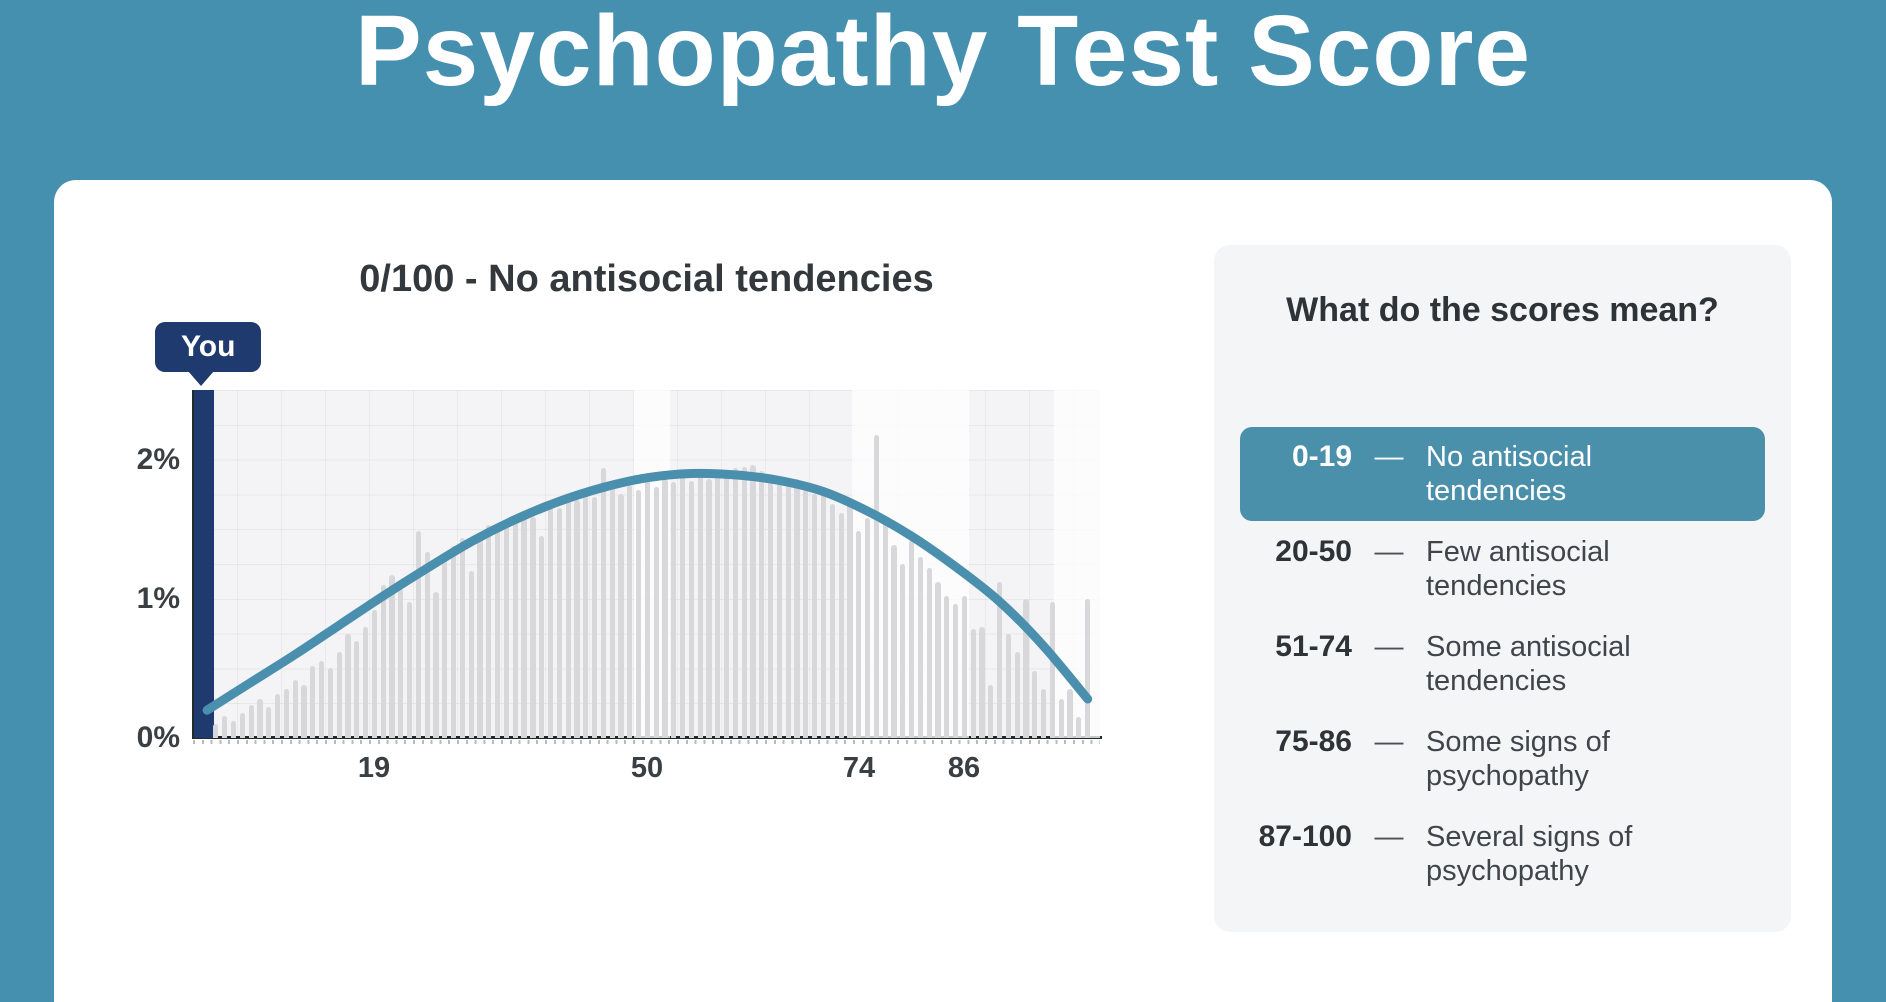  Describe the element at coordinates (1518, 569) in the screenshot. I see `legend-row-desc: Few antisocial tendencies` at that location.